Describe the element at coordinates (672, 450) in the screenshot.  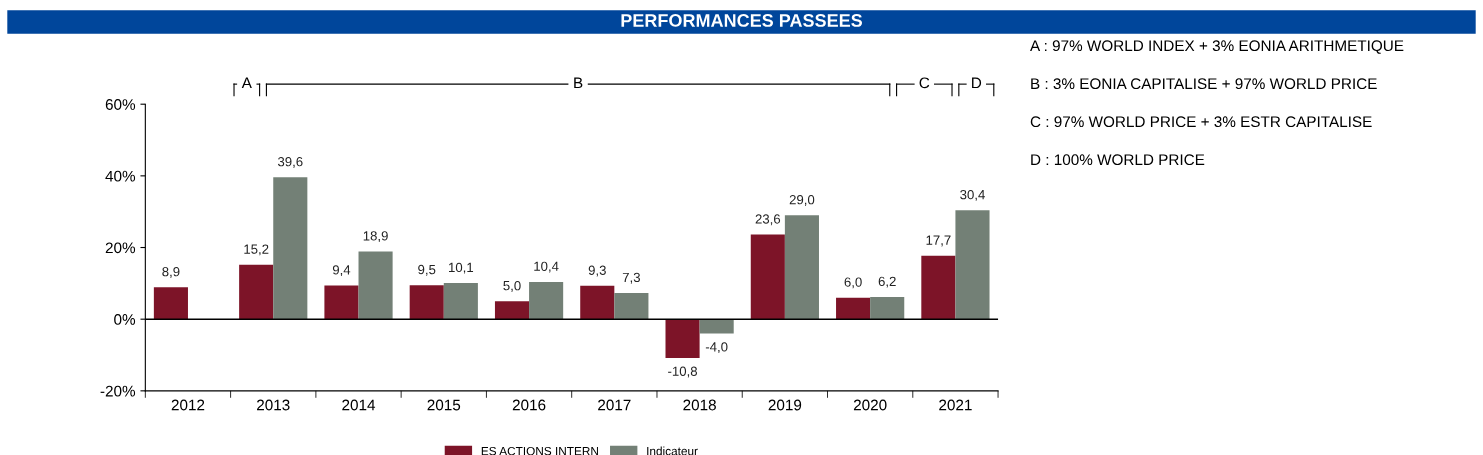
I see `legend-label: Indicateur` at that location.